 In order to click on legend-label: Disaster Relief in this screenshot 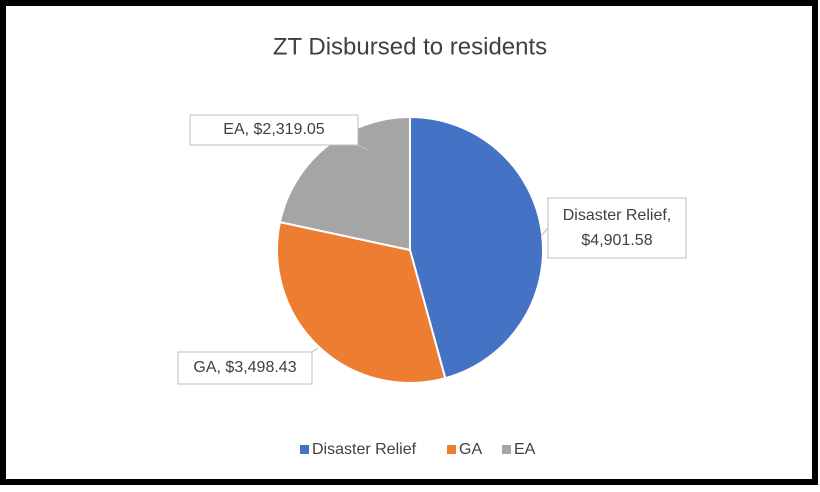, I will do `click(364, 449)`.